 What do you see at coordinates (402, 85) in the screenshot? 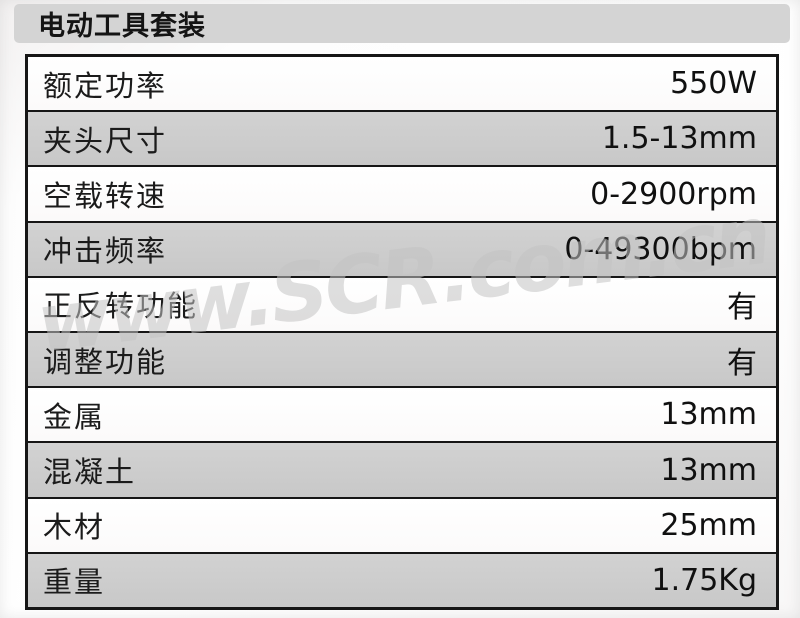
I see `spec-table-row: 额定功率 550W` at bounding box center [402, 85].